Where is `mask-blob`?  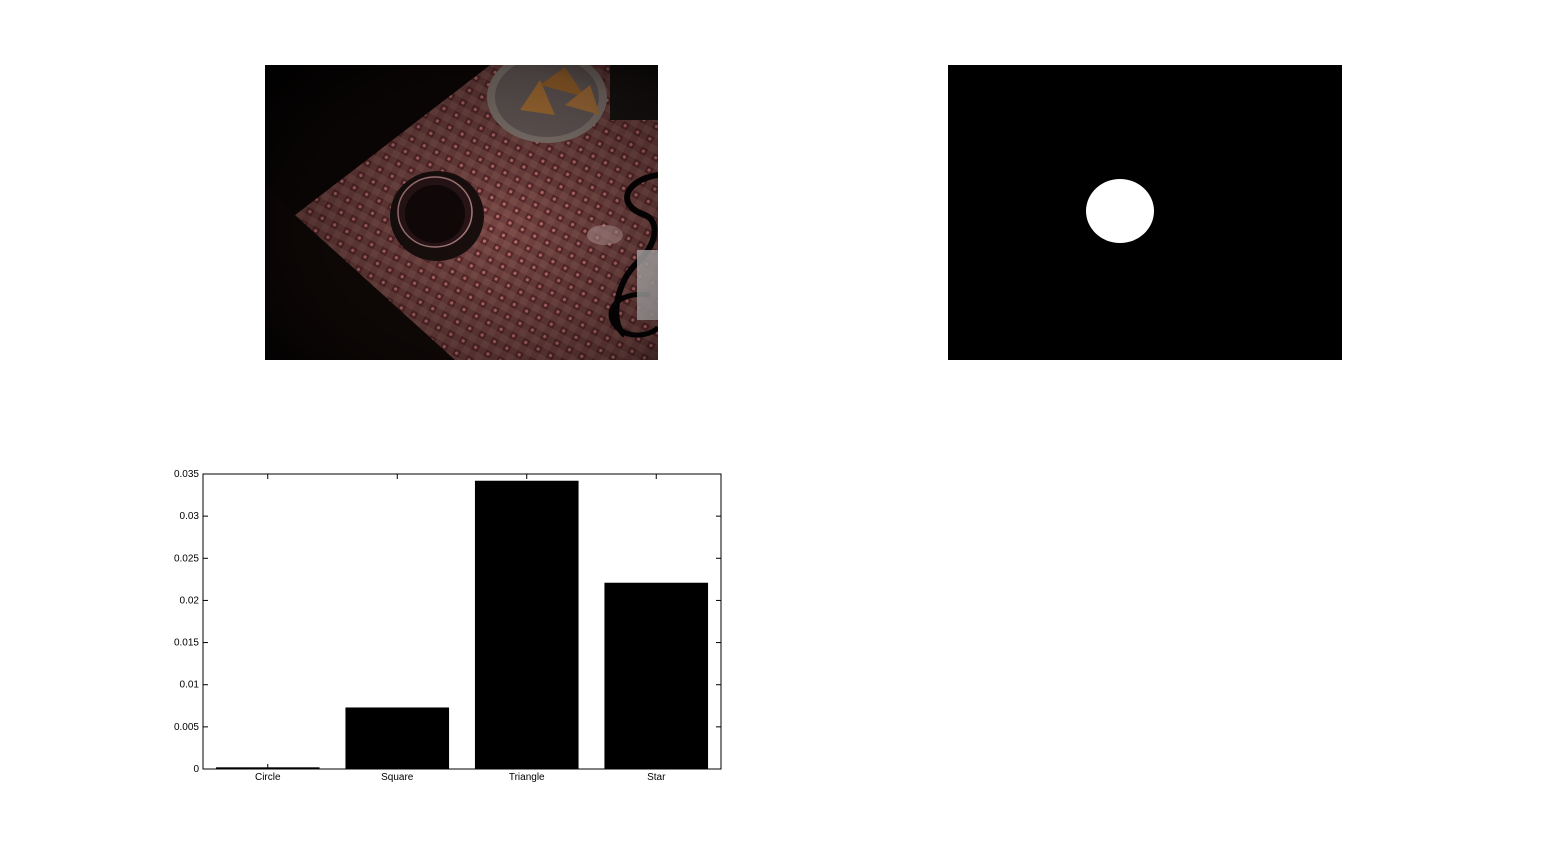
mask-blob is located at coordinates (1120, 211).